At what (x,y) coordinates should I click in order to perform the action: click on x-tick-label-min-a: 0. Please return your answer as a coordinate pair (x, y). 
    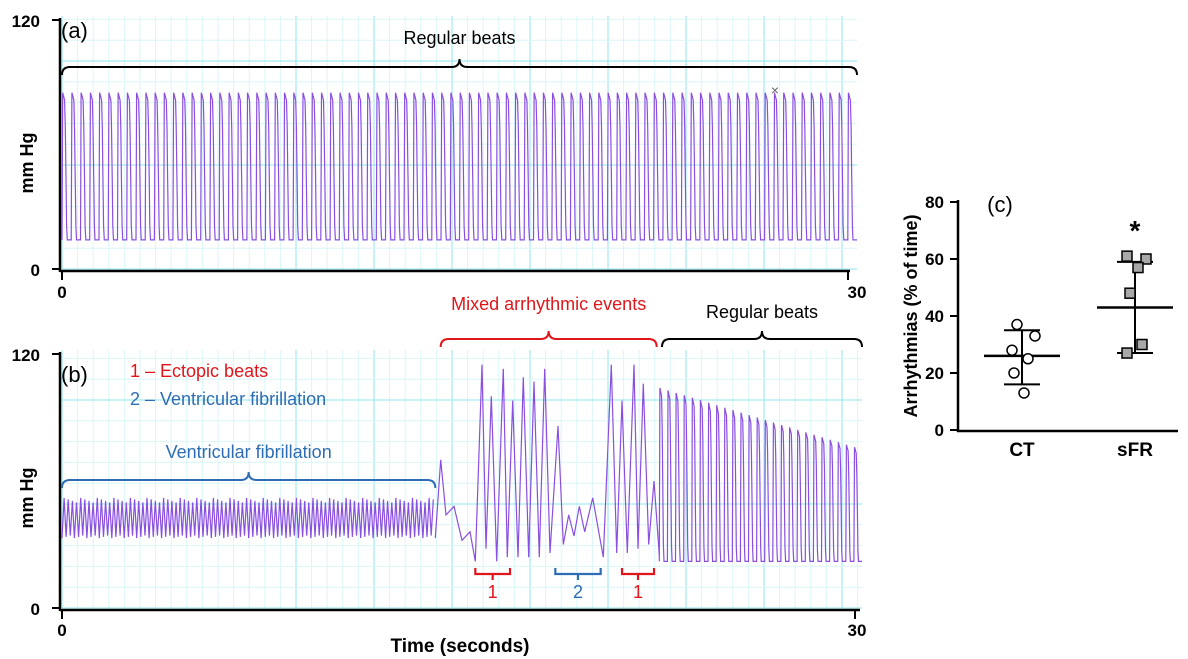
    Looking at the image, I should click on (61, 292).